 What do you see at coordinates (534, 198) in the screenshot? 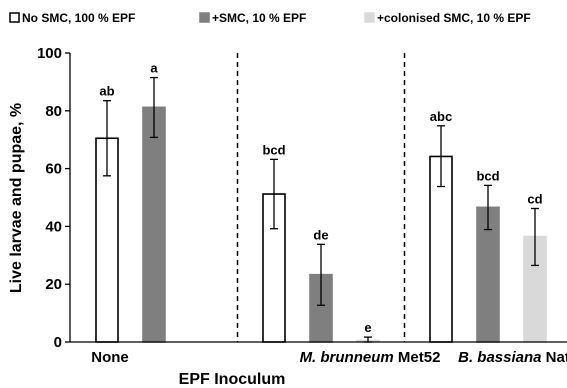
I see `significance-label: cd` at bounding box center [534, 198].